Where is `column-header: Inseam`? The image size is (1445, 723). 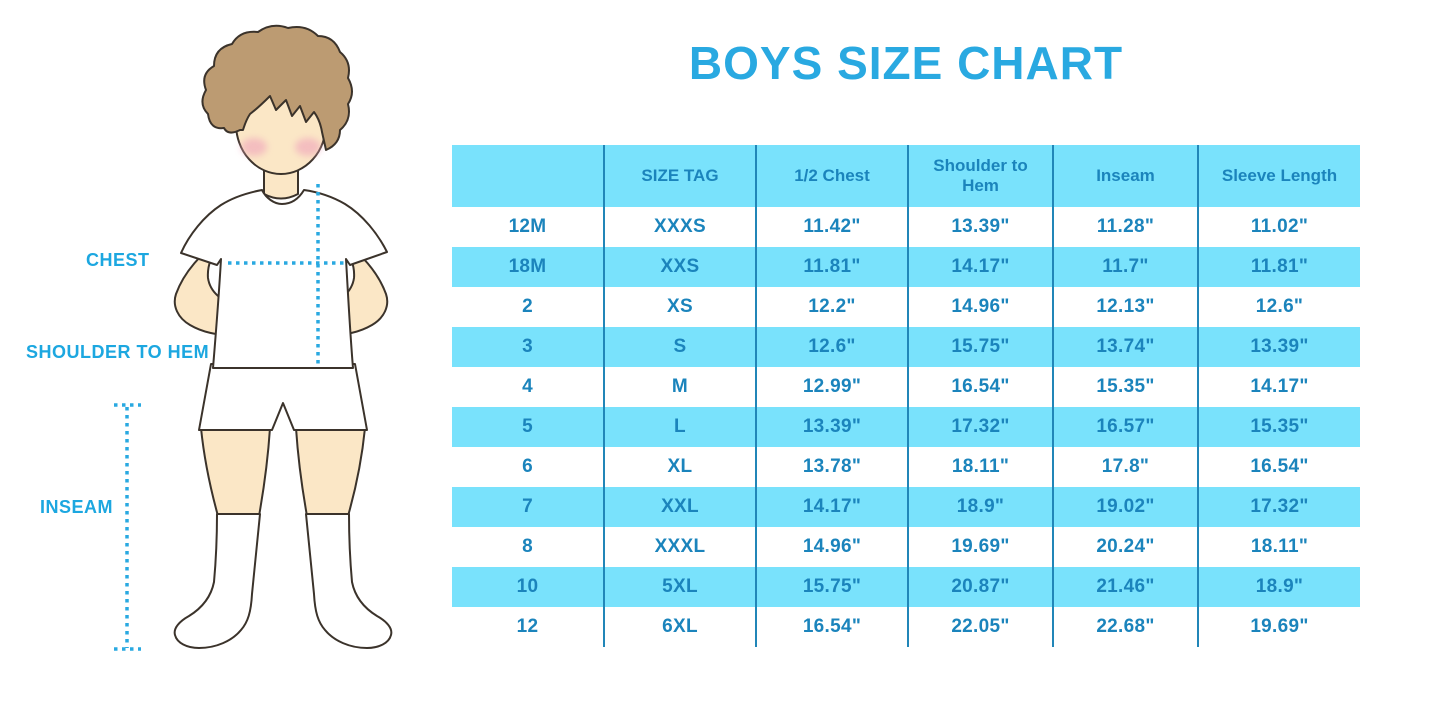 column-header: Inseam is located at coordinates (1124, 176).